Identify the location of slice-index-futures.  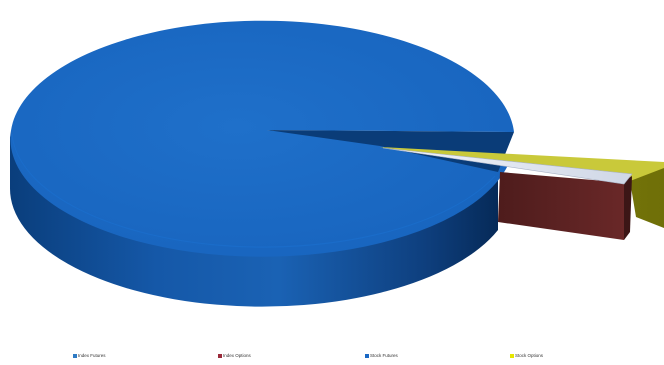
(507, 166).